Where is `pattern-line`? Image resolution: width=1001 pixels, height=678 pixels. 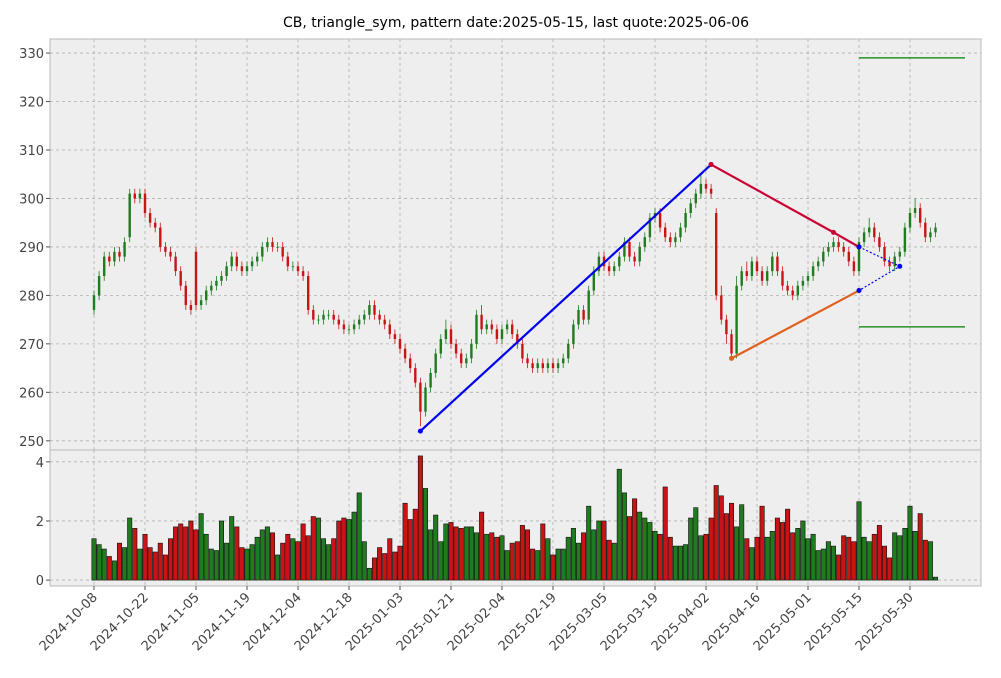 pattern-line is located at coordinates (565, 297).